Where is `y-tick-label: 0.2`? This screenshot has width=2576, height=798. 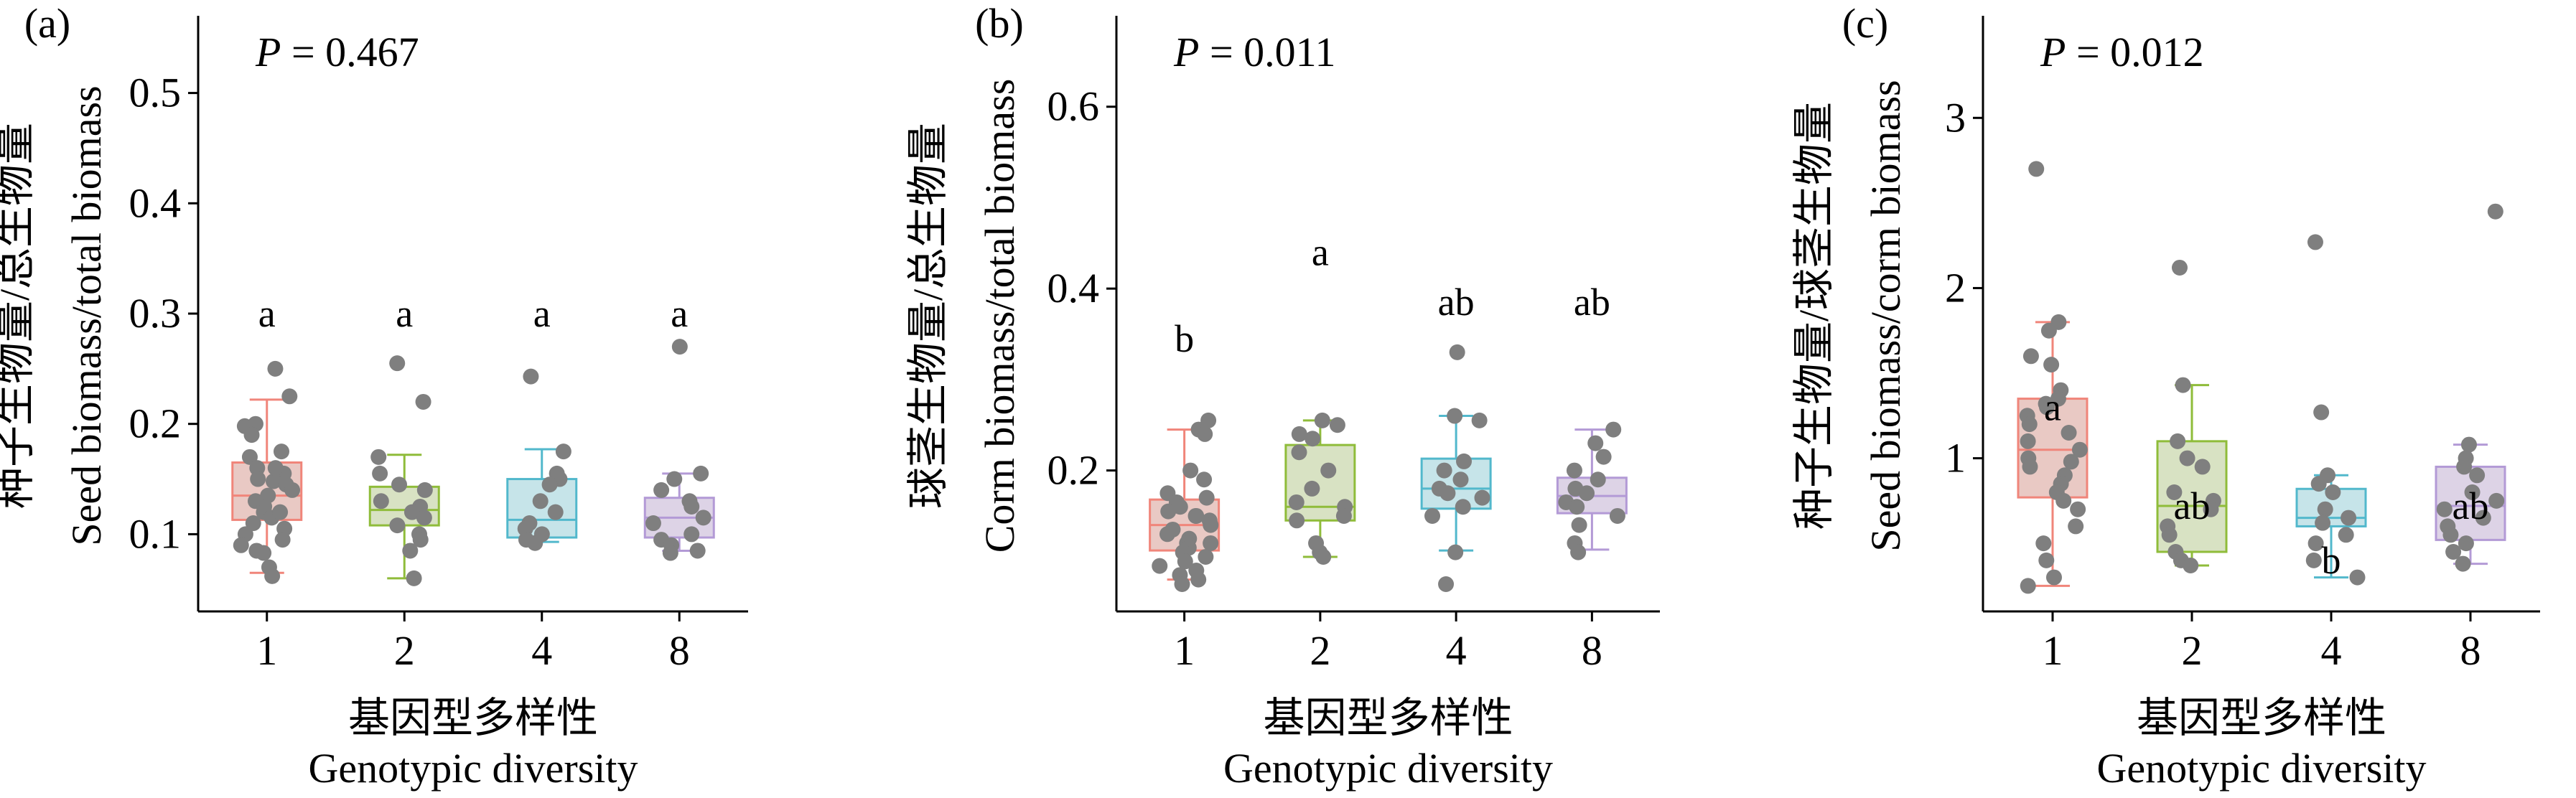 y-tick-label: 0.2 is located at coordinates (1073, 470).